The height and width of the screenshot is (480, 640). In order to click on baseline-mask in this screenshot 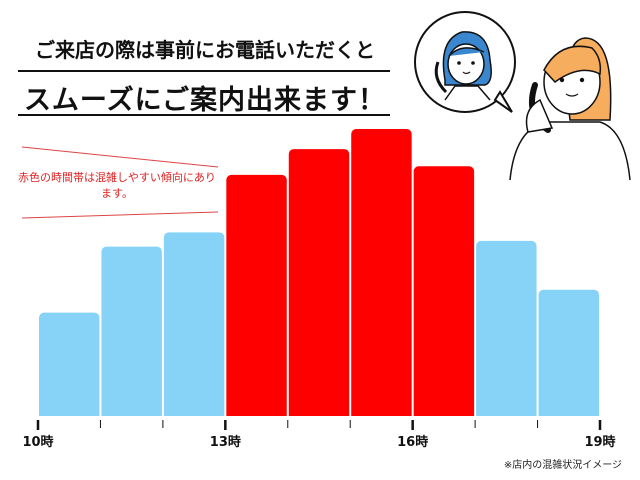, I will do `click(319, 419)`.